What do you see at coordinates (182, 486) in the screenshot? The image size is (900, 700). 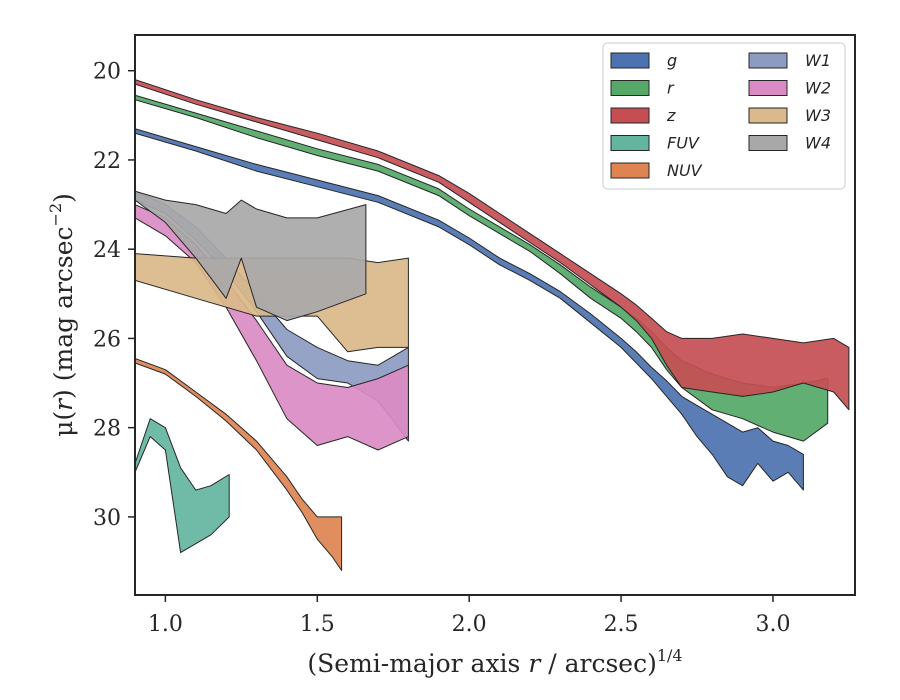 I see `series-band-fuv` at bounding box center [182, 486].